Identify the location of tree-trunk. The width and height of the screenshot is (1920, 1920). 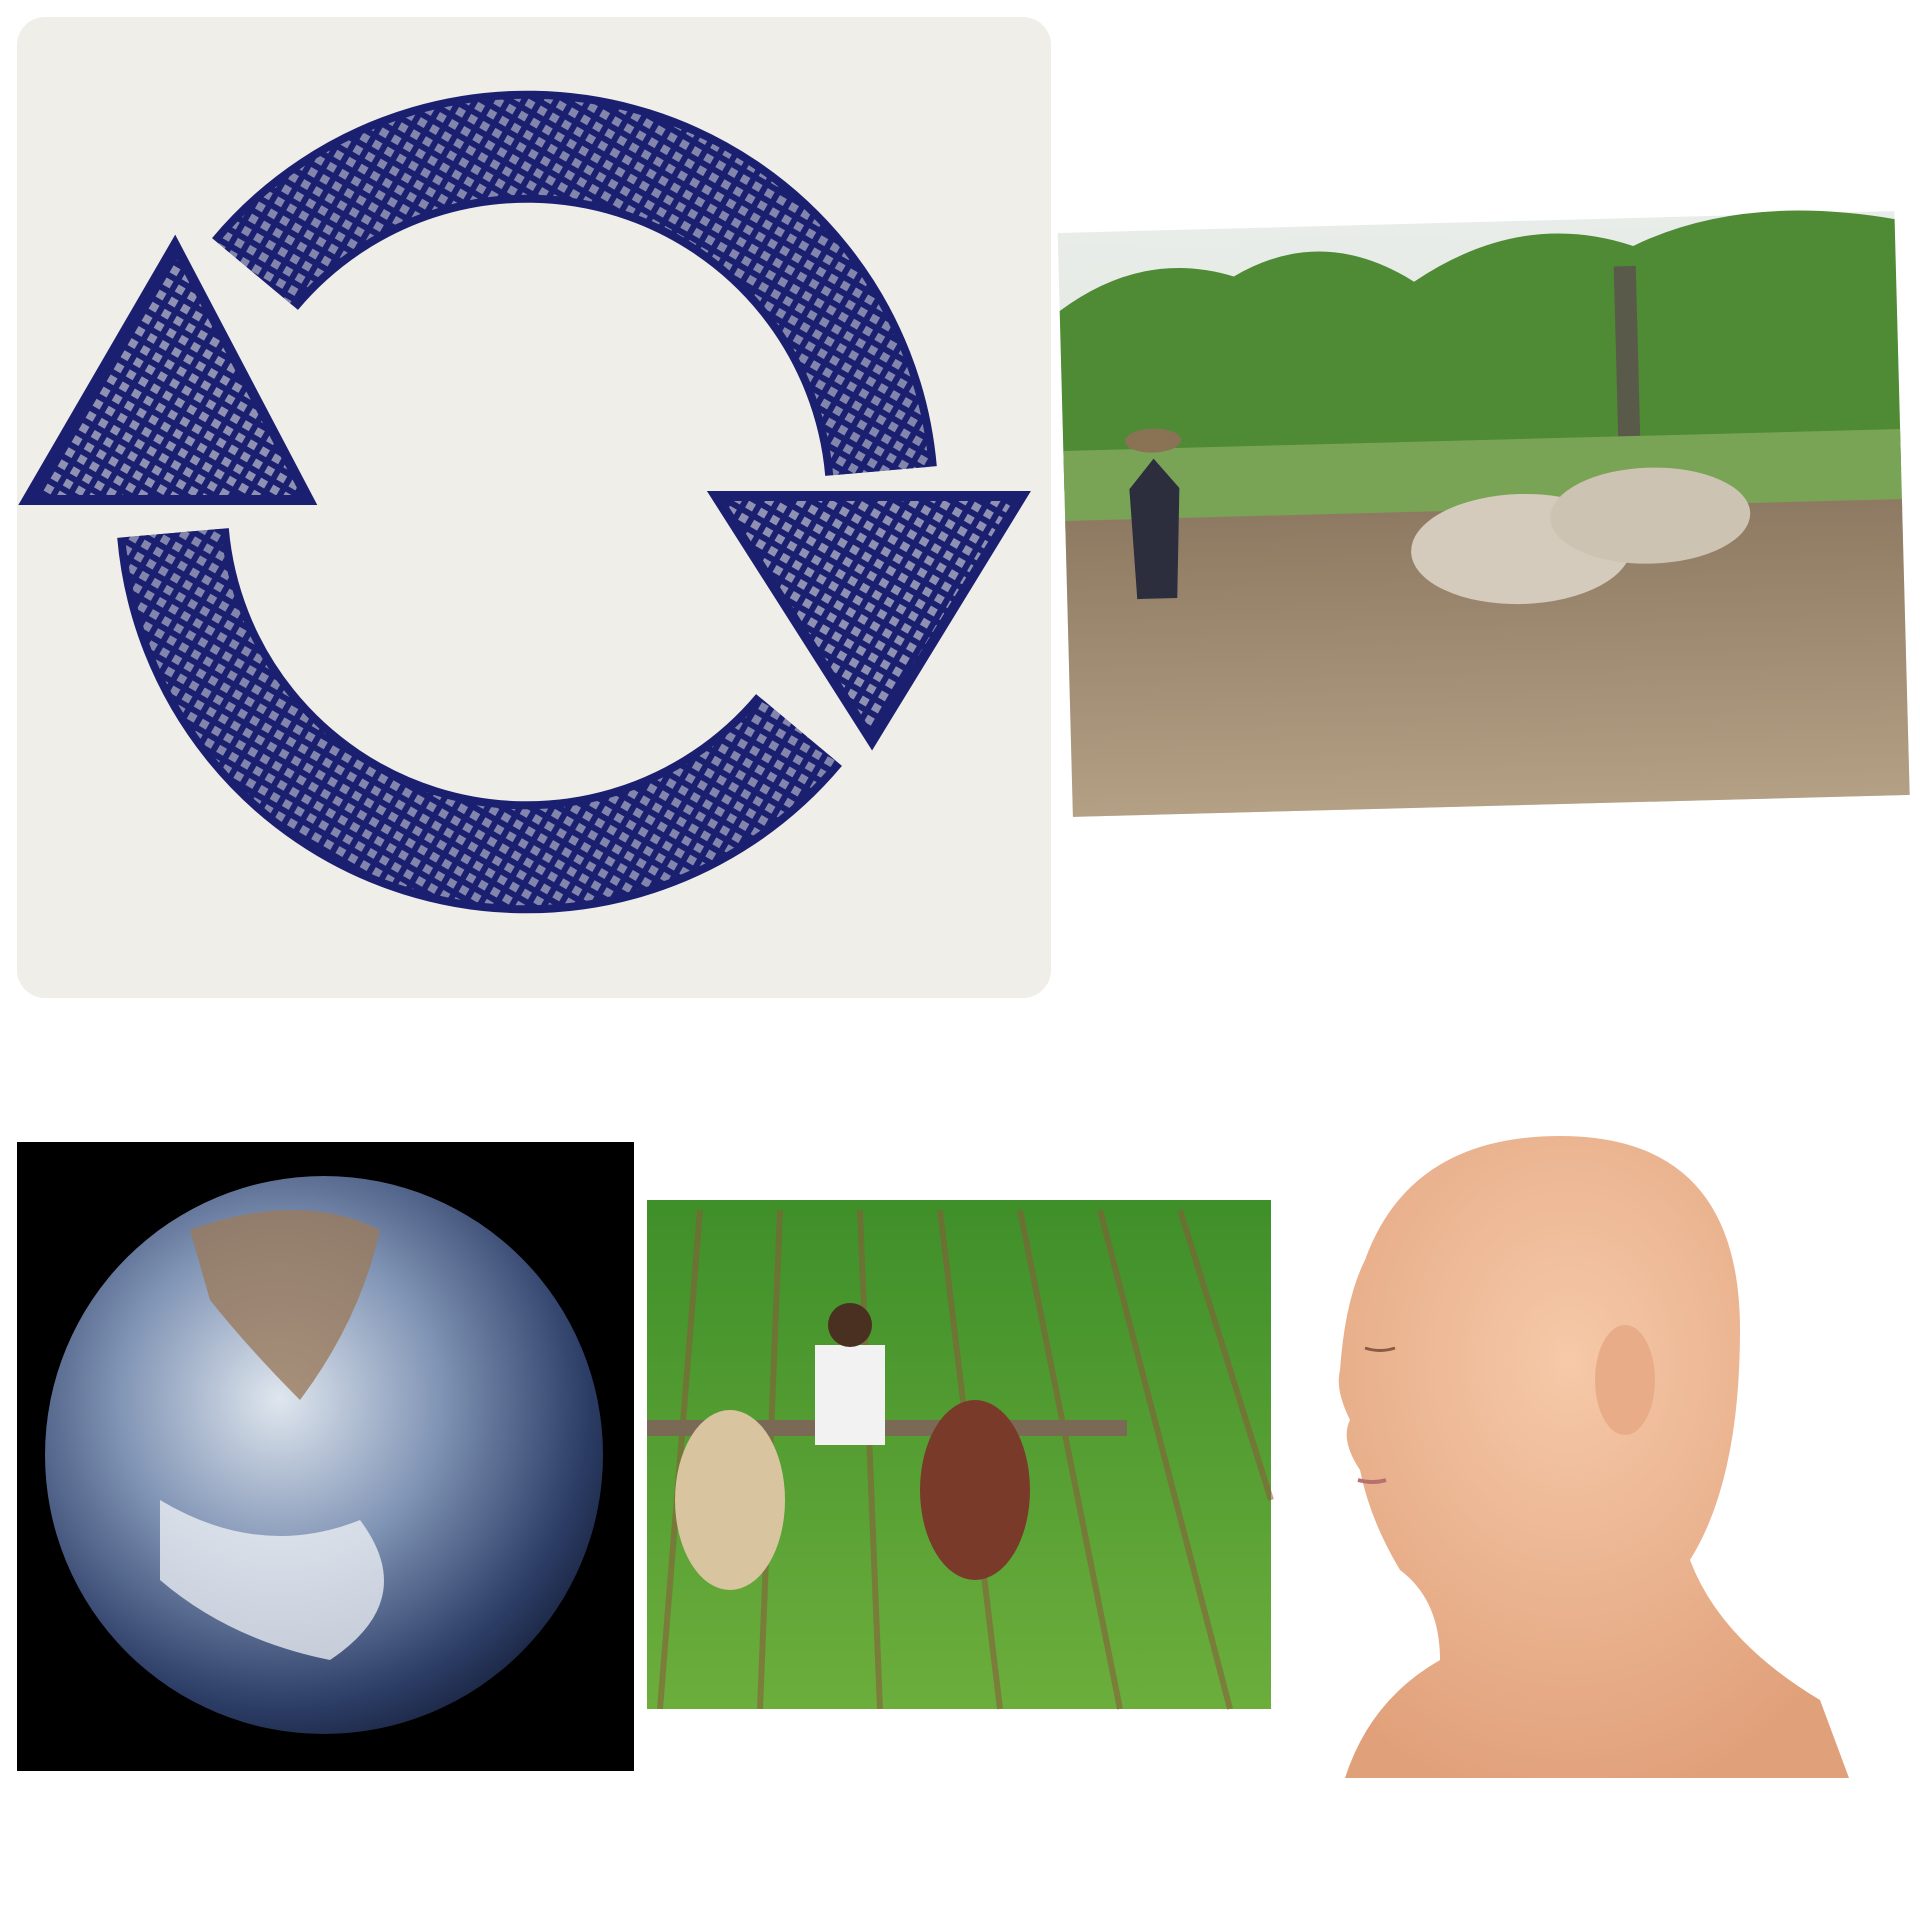
(1627, 361).